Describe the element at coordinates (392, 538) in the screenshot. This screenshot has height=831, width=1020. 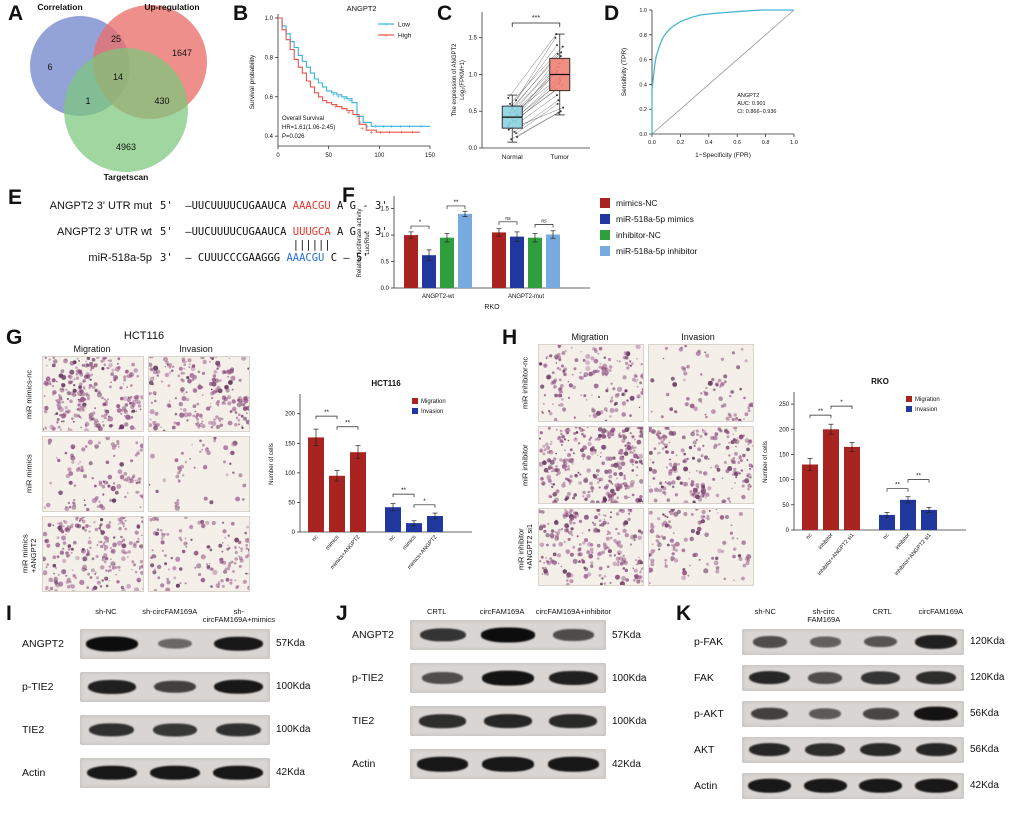
I see `svg-text: nc` at that location.